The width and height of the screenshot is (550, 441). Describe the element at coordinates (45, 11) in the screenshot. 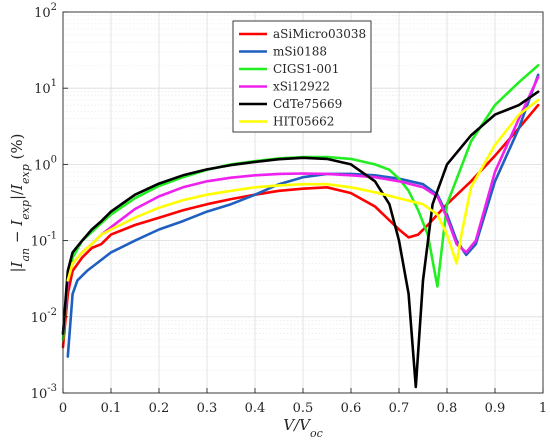

I see `y-tick-label: 10²` at that location.